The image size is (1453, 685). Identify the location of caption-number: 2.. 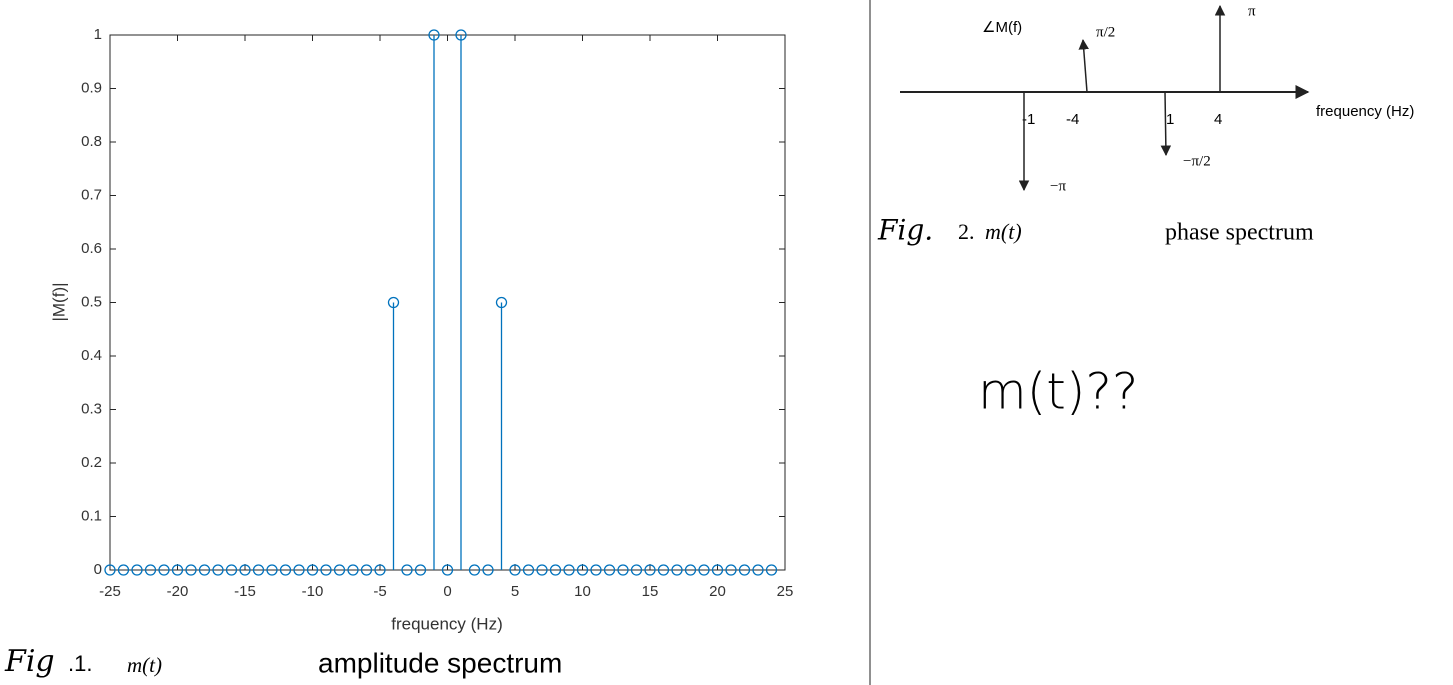
(966, 231).